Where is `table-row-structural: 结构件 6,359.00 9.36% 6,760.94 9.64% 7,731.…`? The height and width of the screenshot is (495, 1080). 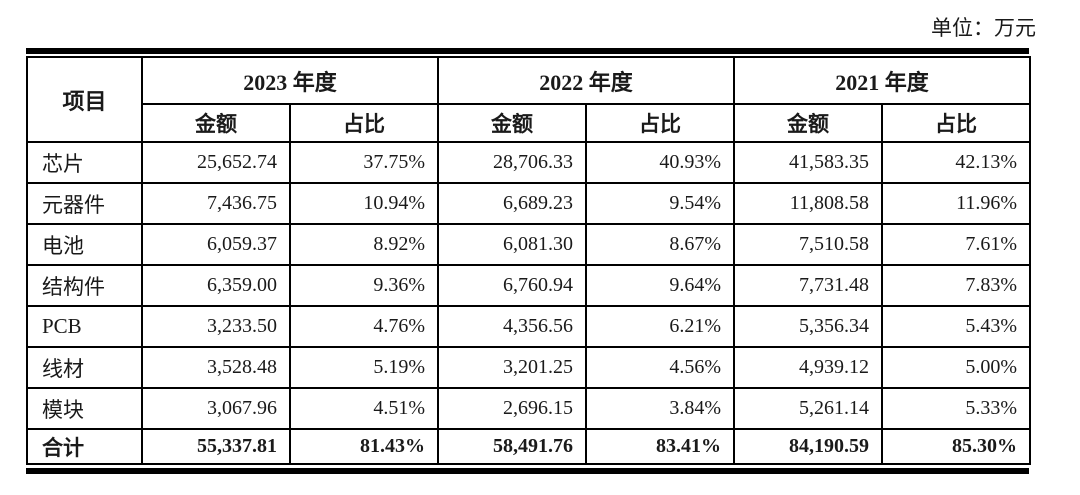 table-row-structural: 结构件 6,359.00 9.36% 6,760.94 9.64% 7,731.… is located at coordinates (529, 285).